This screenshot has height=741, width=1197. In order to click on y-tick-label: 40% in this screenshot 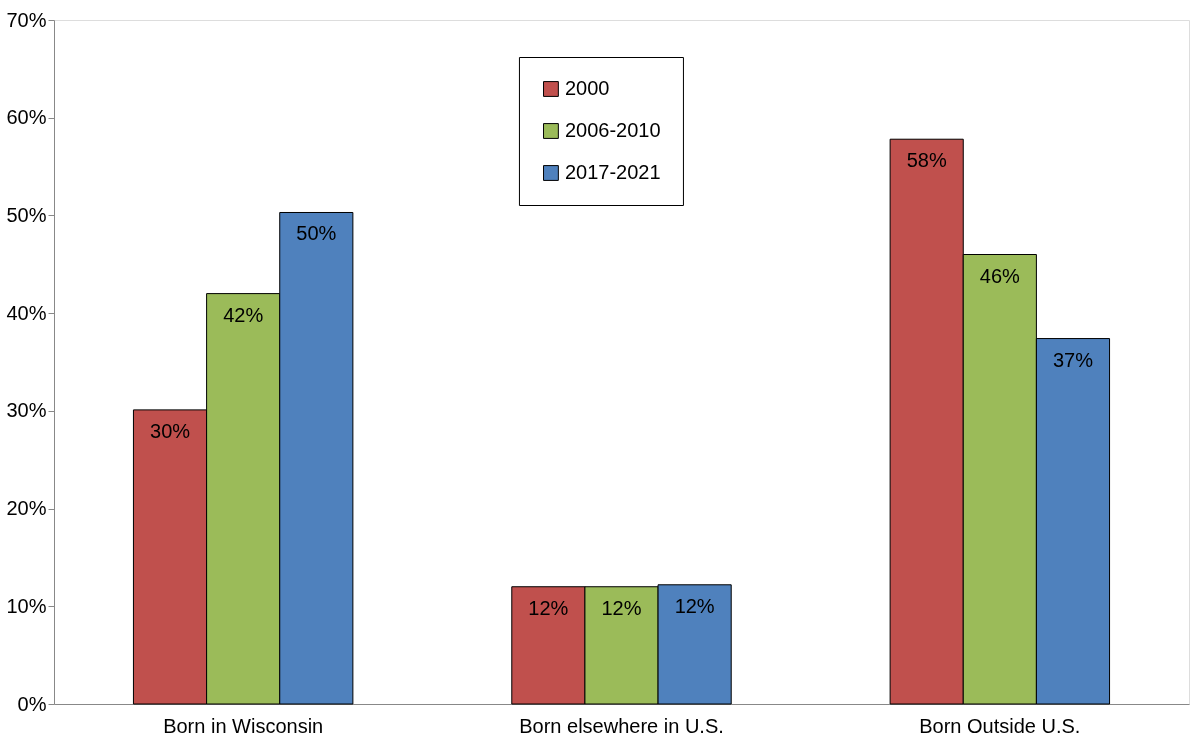, I will do `click(26, 312)`.